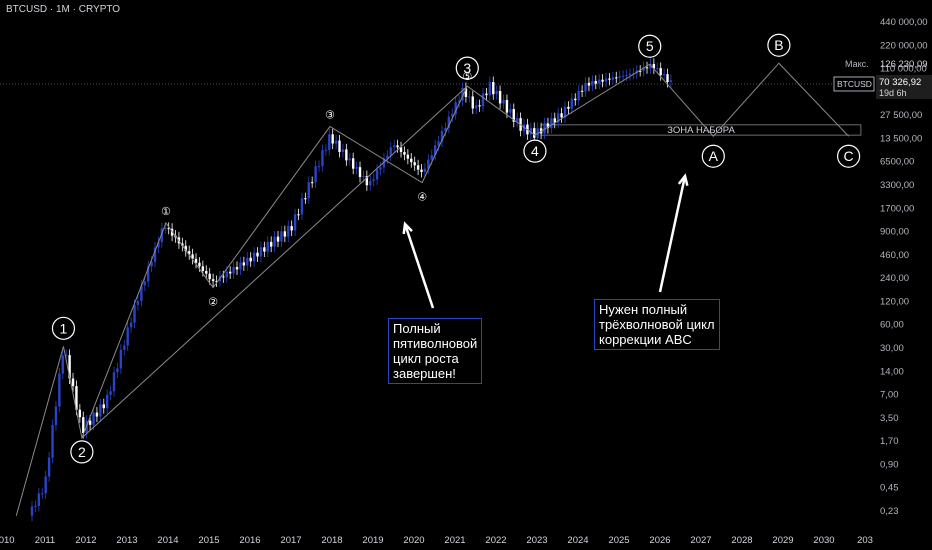 The width and height of the screenshot is (932, 550). What do you see at coordinates (889, 418) in the screenshot?
I see `price-tick-label: 3,50` at bounding box center [889, 418].